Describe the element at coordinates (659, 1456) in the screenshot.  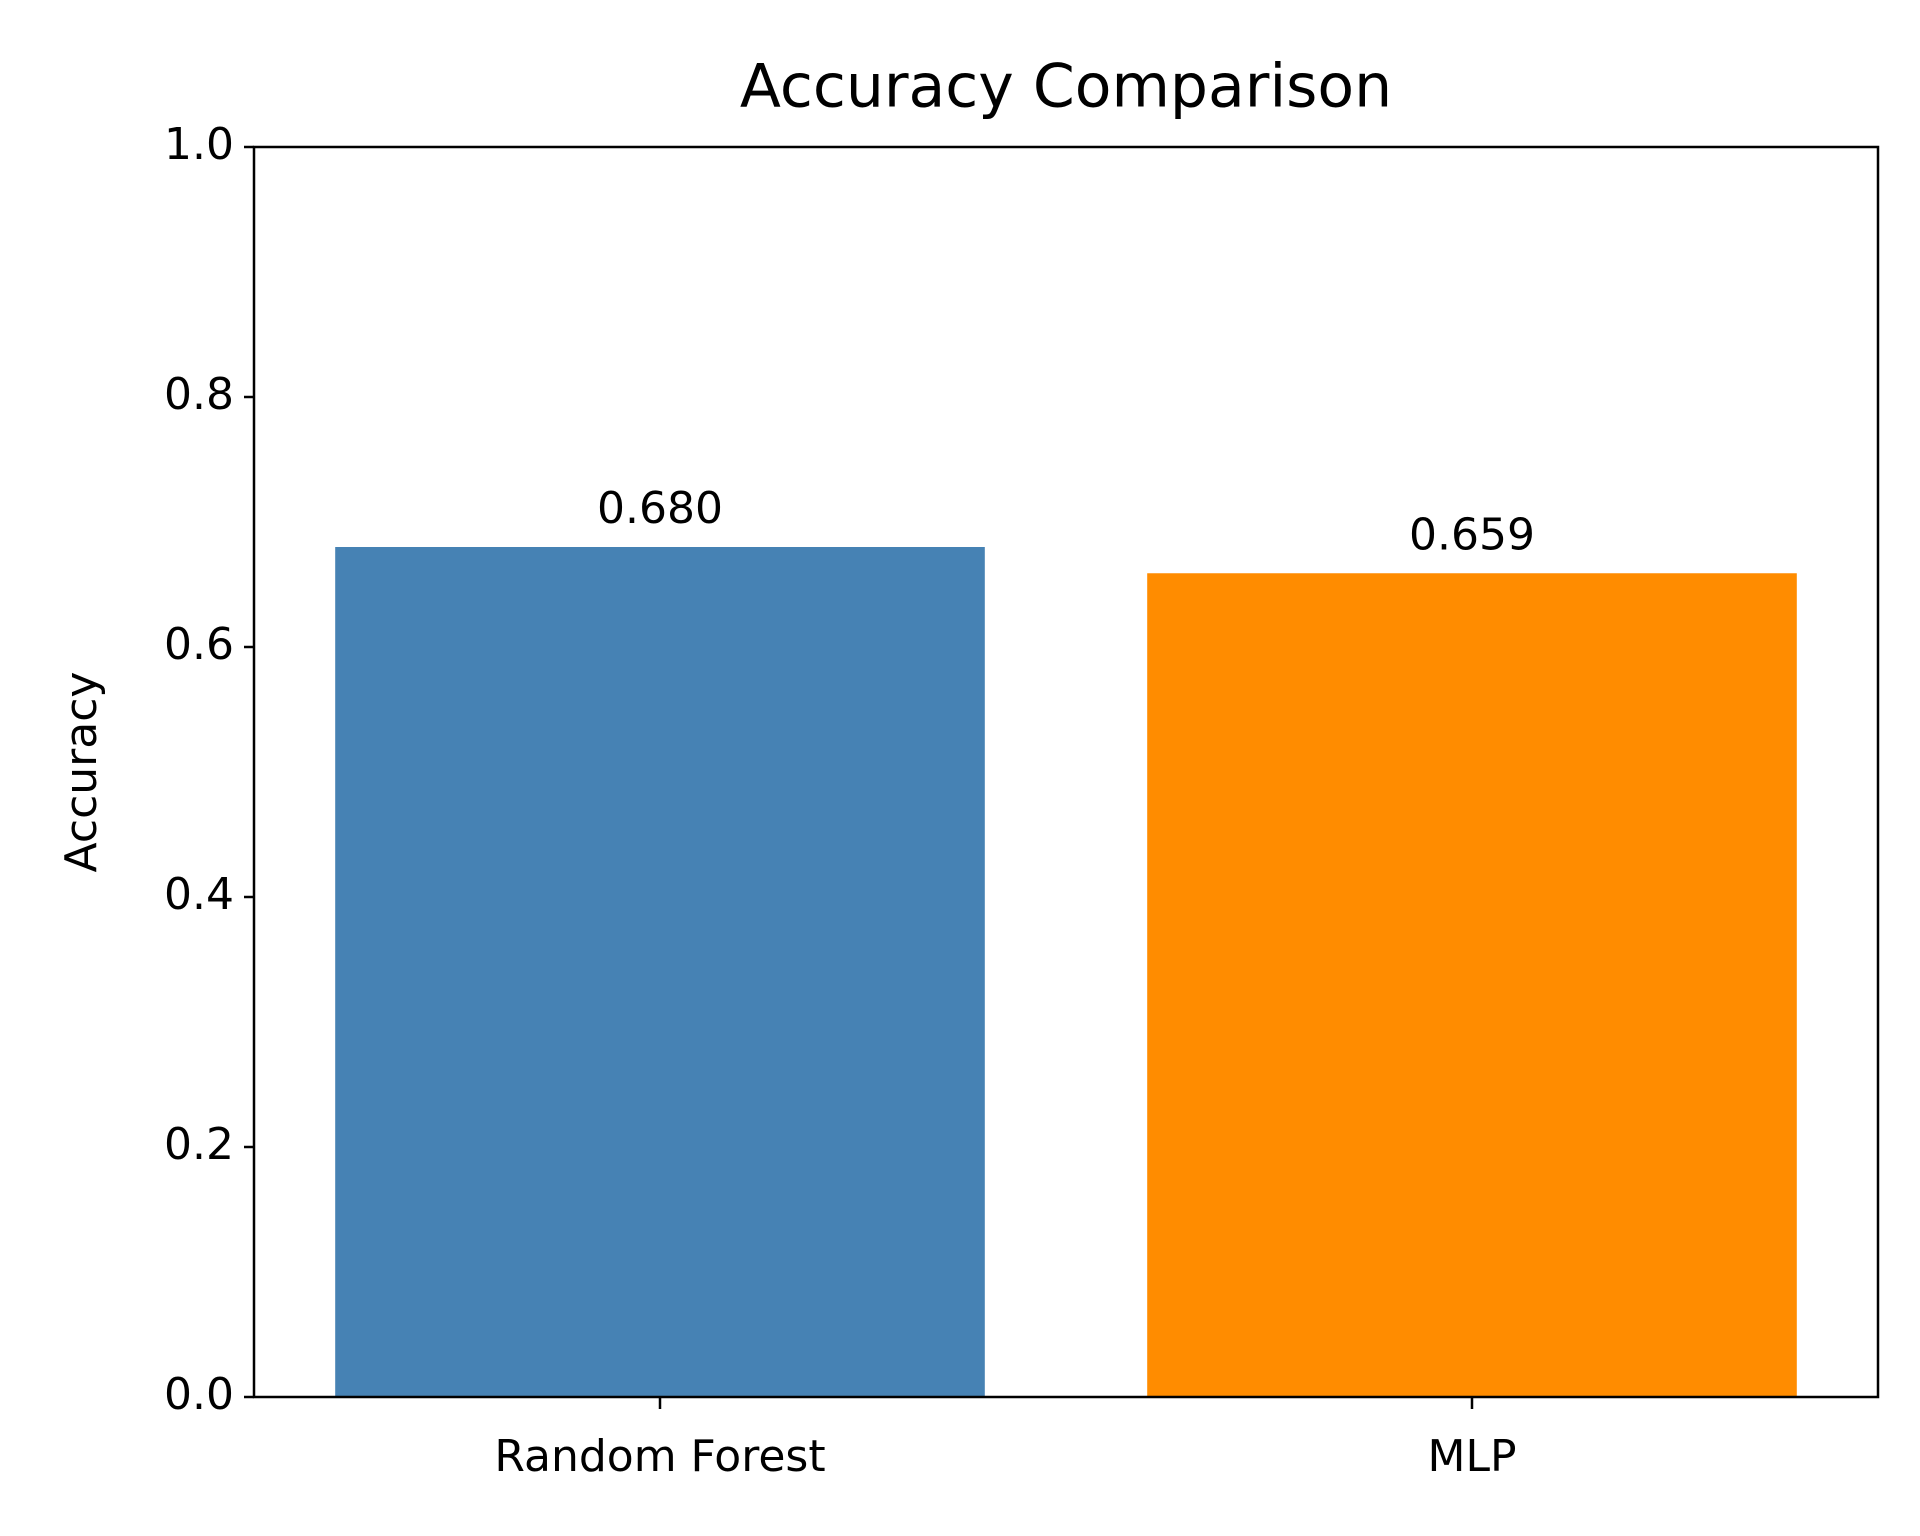
I see `x-tick-label: Random Forest` at that location.